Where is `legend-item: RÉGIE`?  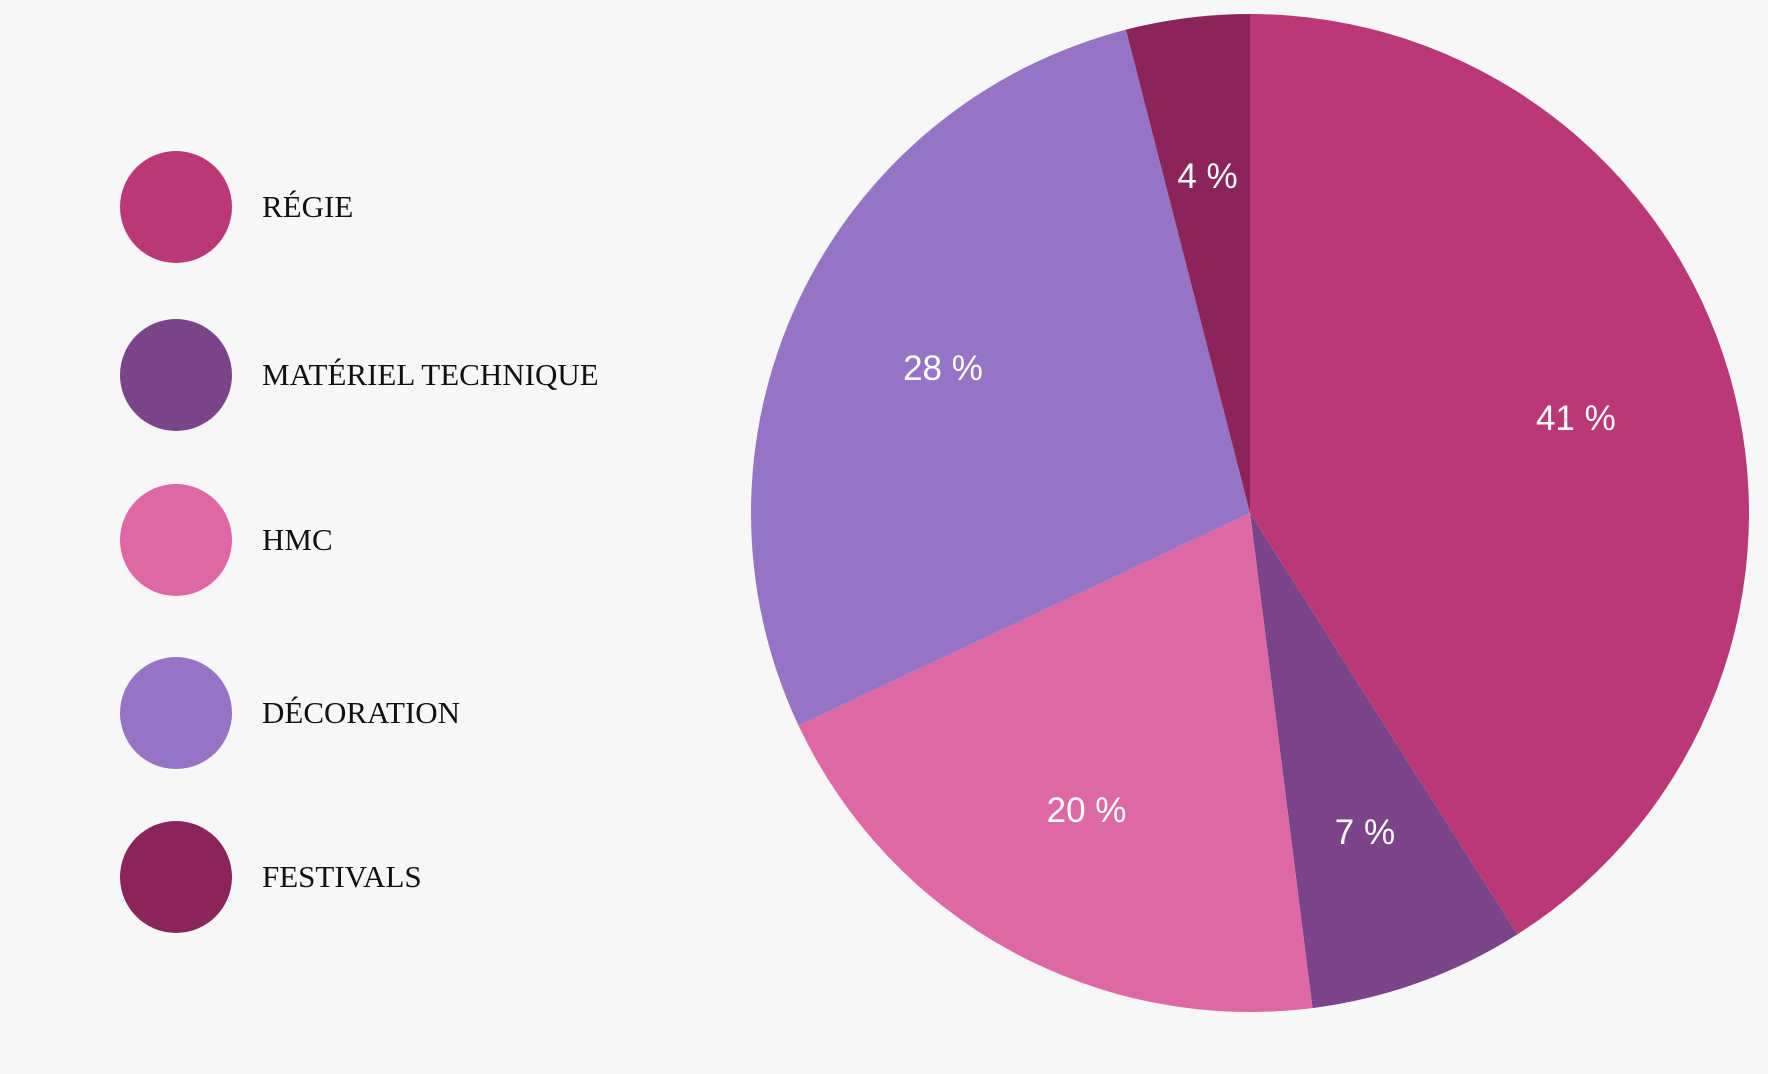
legend-item: RÉGIE is located at coordinates (236, 207).